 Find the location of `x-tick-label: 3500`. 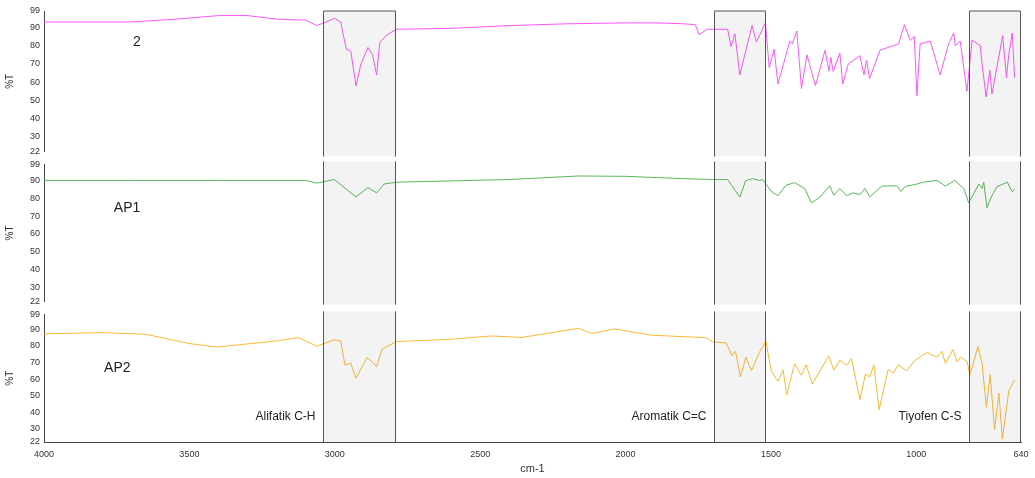

x-tick-label: 3500 is located at coordinates (189, 453).